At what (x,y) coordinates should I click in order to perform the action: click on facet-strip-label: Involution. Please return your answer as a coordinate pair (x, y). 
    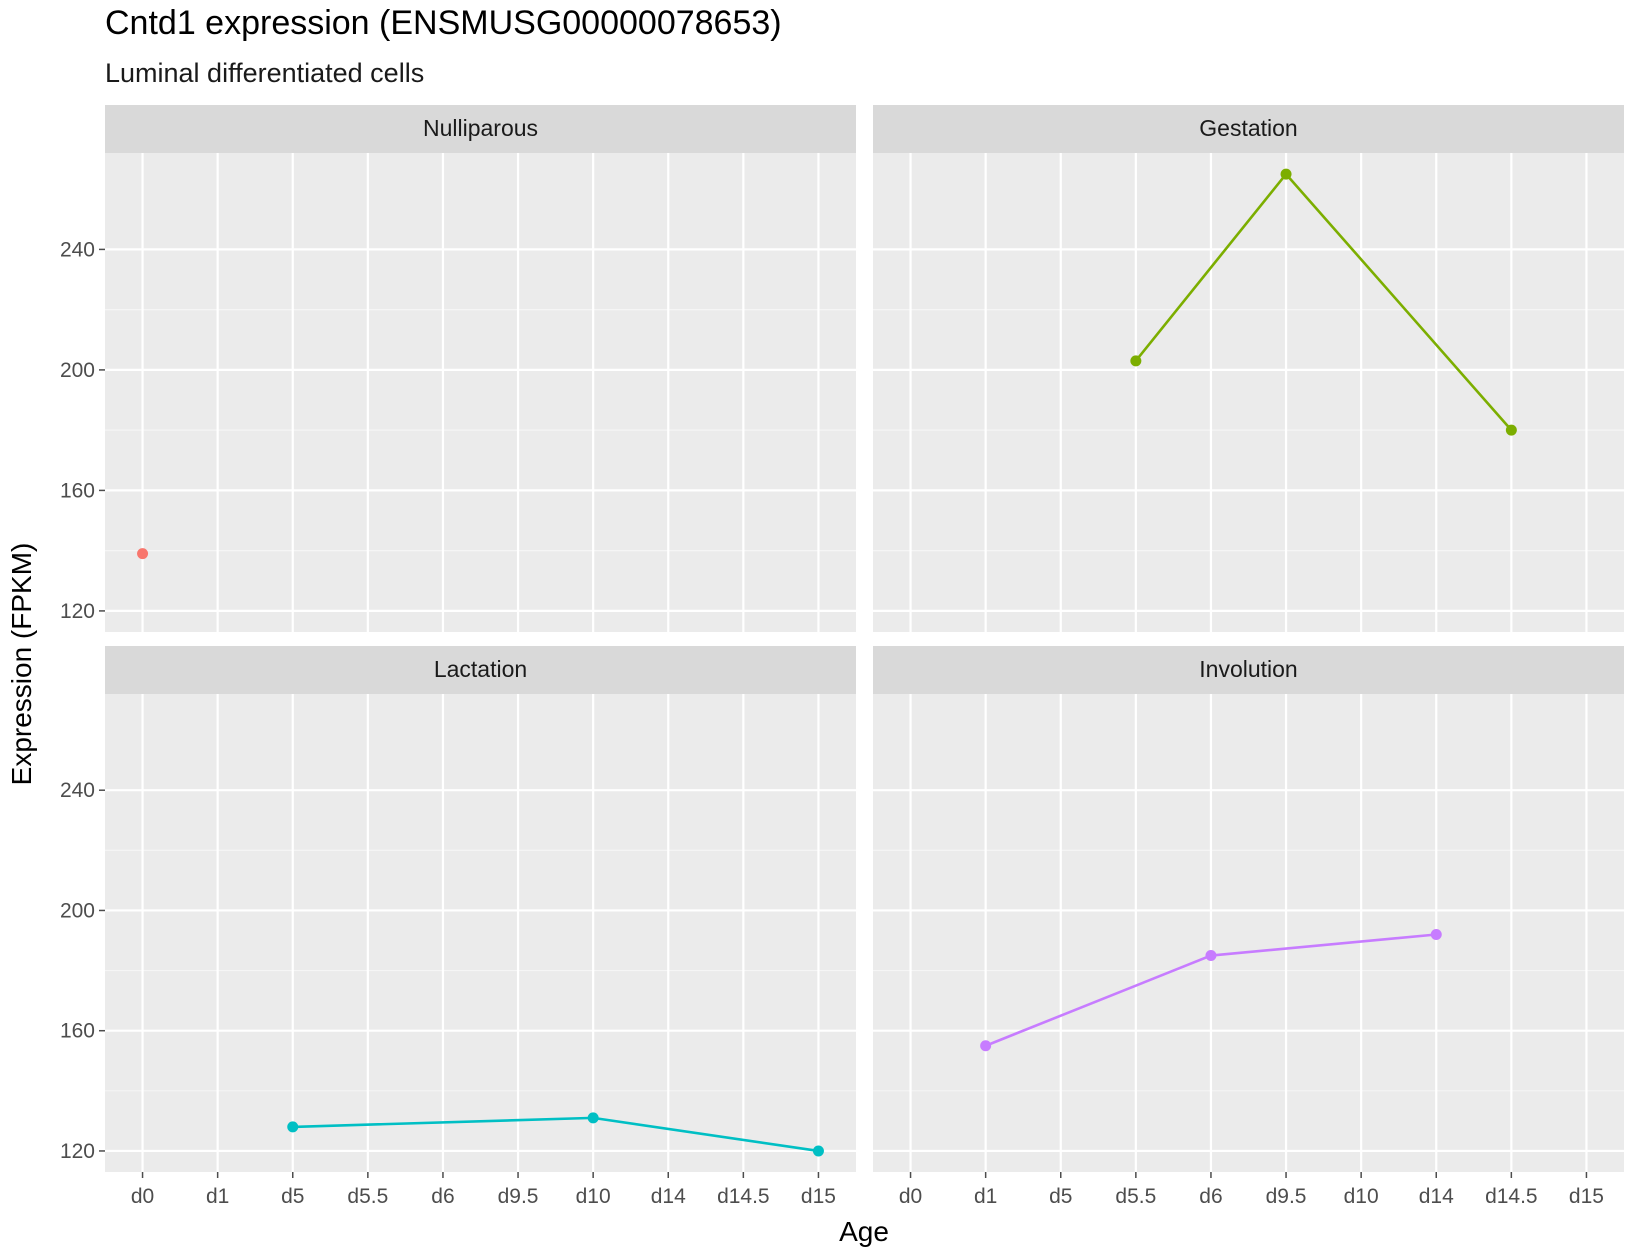
    Looking at the image, I should click on (1248, 669).